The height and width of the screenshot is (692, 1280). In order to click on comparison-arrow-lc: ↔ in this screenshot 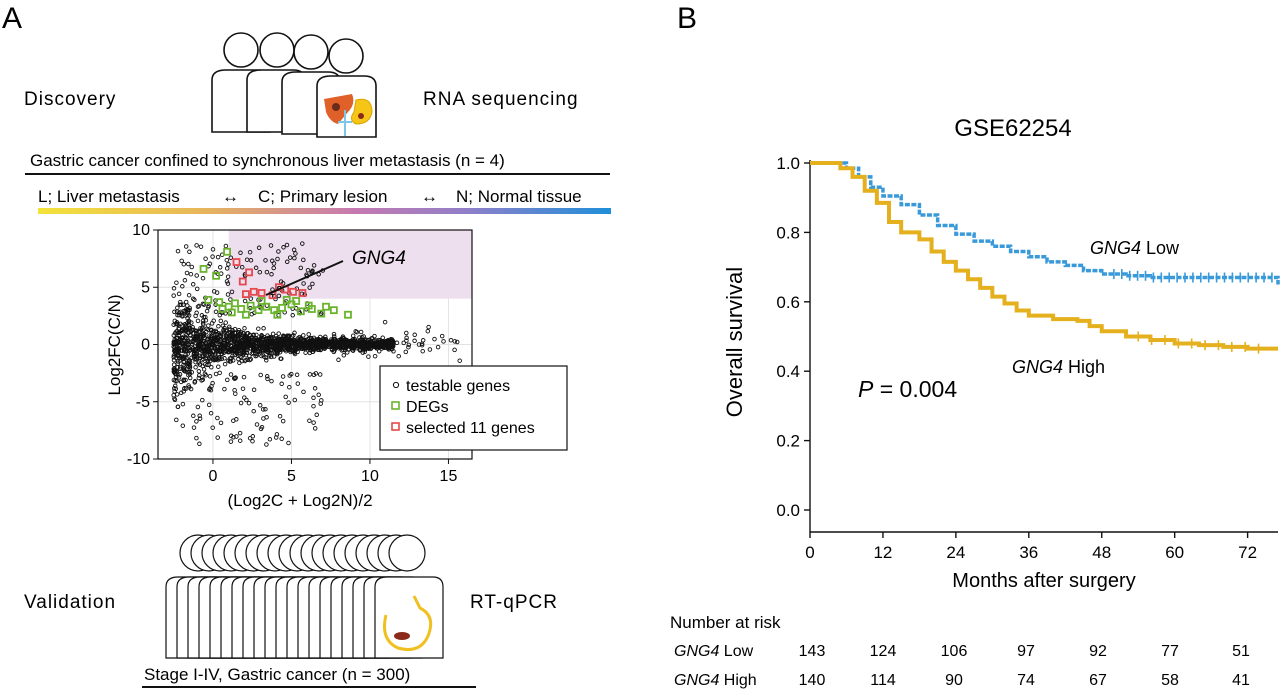, I will do `click(230, 196)`.